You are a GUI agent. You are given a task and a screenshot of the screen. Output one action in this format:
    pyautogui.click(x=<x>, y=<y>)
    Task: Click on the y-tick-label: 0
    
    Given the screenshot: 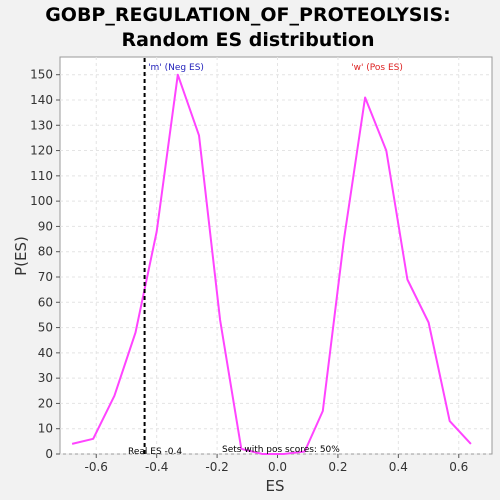 What is the action you would take?
    pyautogui.click(x=49, y=454)
    